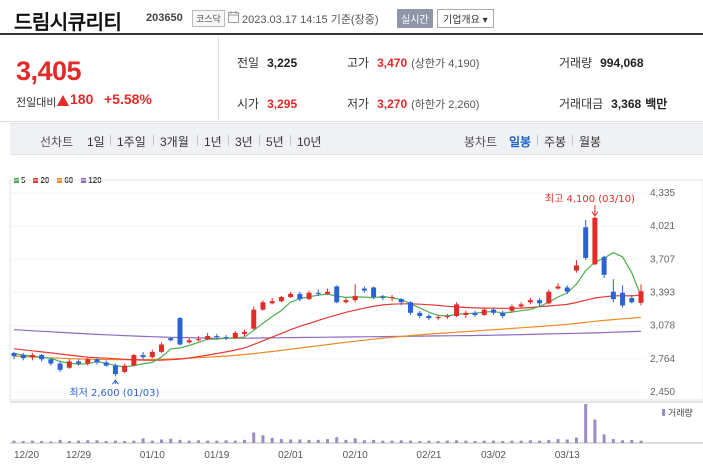  What do you see at coordinates (520, 142) in the screenshot?
I see `tab-daily: 일봉` at bounding box center [520, 142].